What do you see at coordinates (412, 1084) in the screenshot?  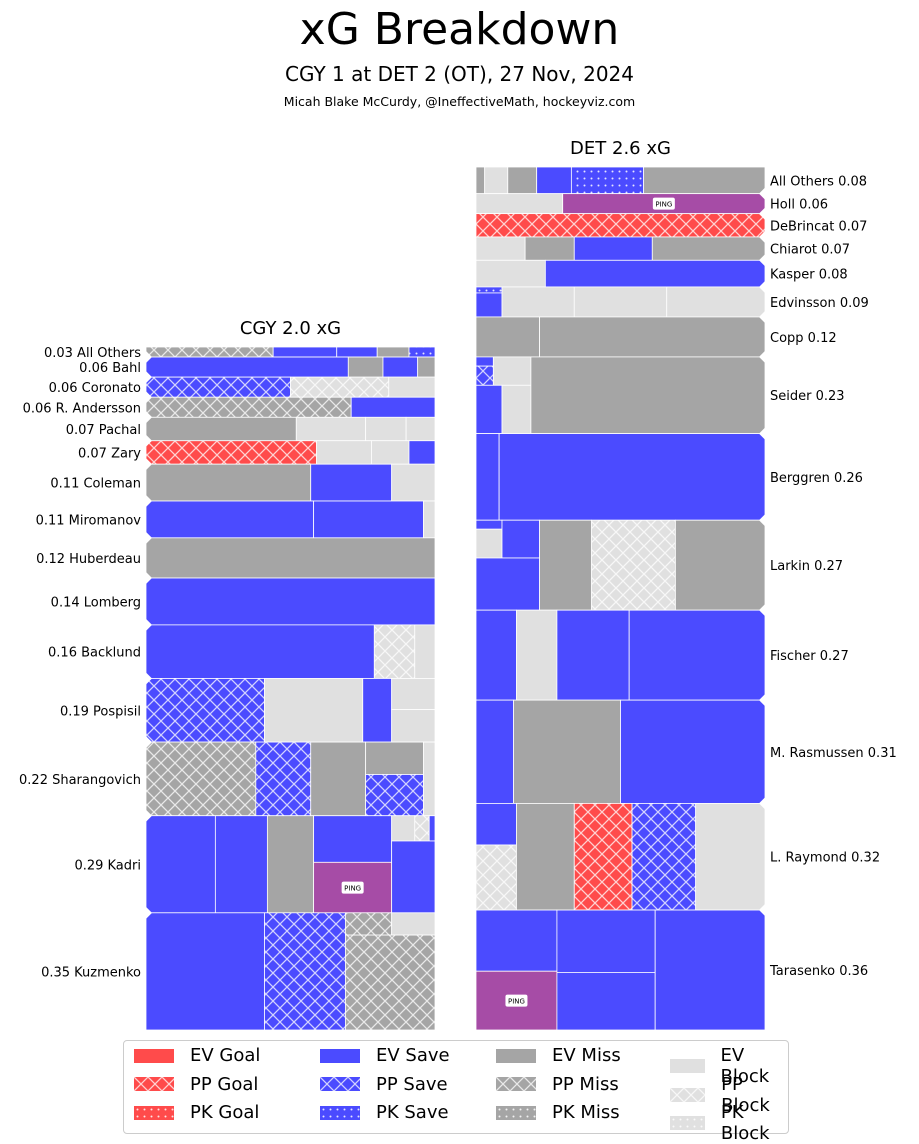 I see `legend-label: PP Save` at bounding box center [412, 1084].